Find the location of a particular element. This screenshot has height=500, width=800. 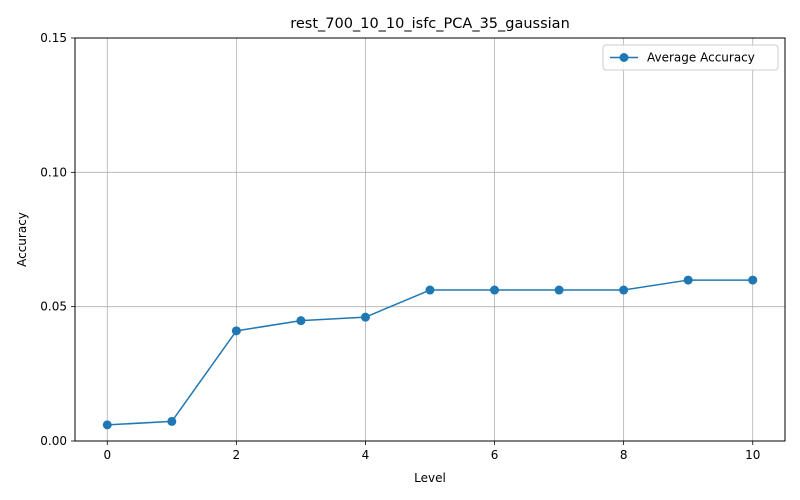

y-tick-label: 0.10 is located at coordinates (53, 172).